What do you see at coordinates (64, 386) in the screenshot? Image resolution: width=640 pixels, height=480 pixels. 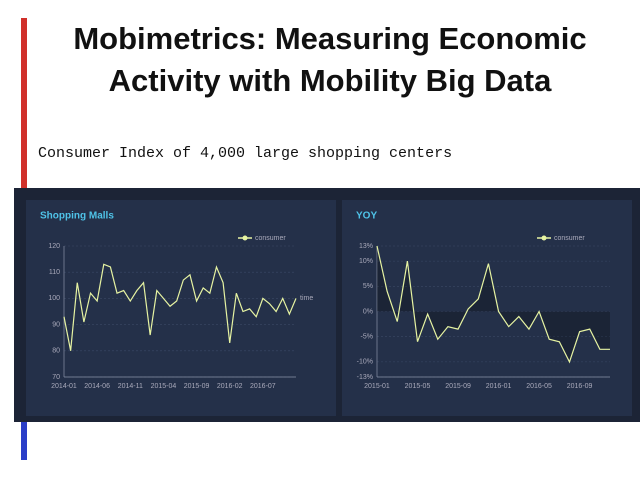 I see `x-tick-label: 2014-01` at bounding box center [64, 386].